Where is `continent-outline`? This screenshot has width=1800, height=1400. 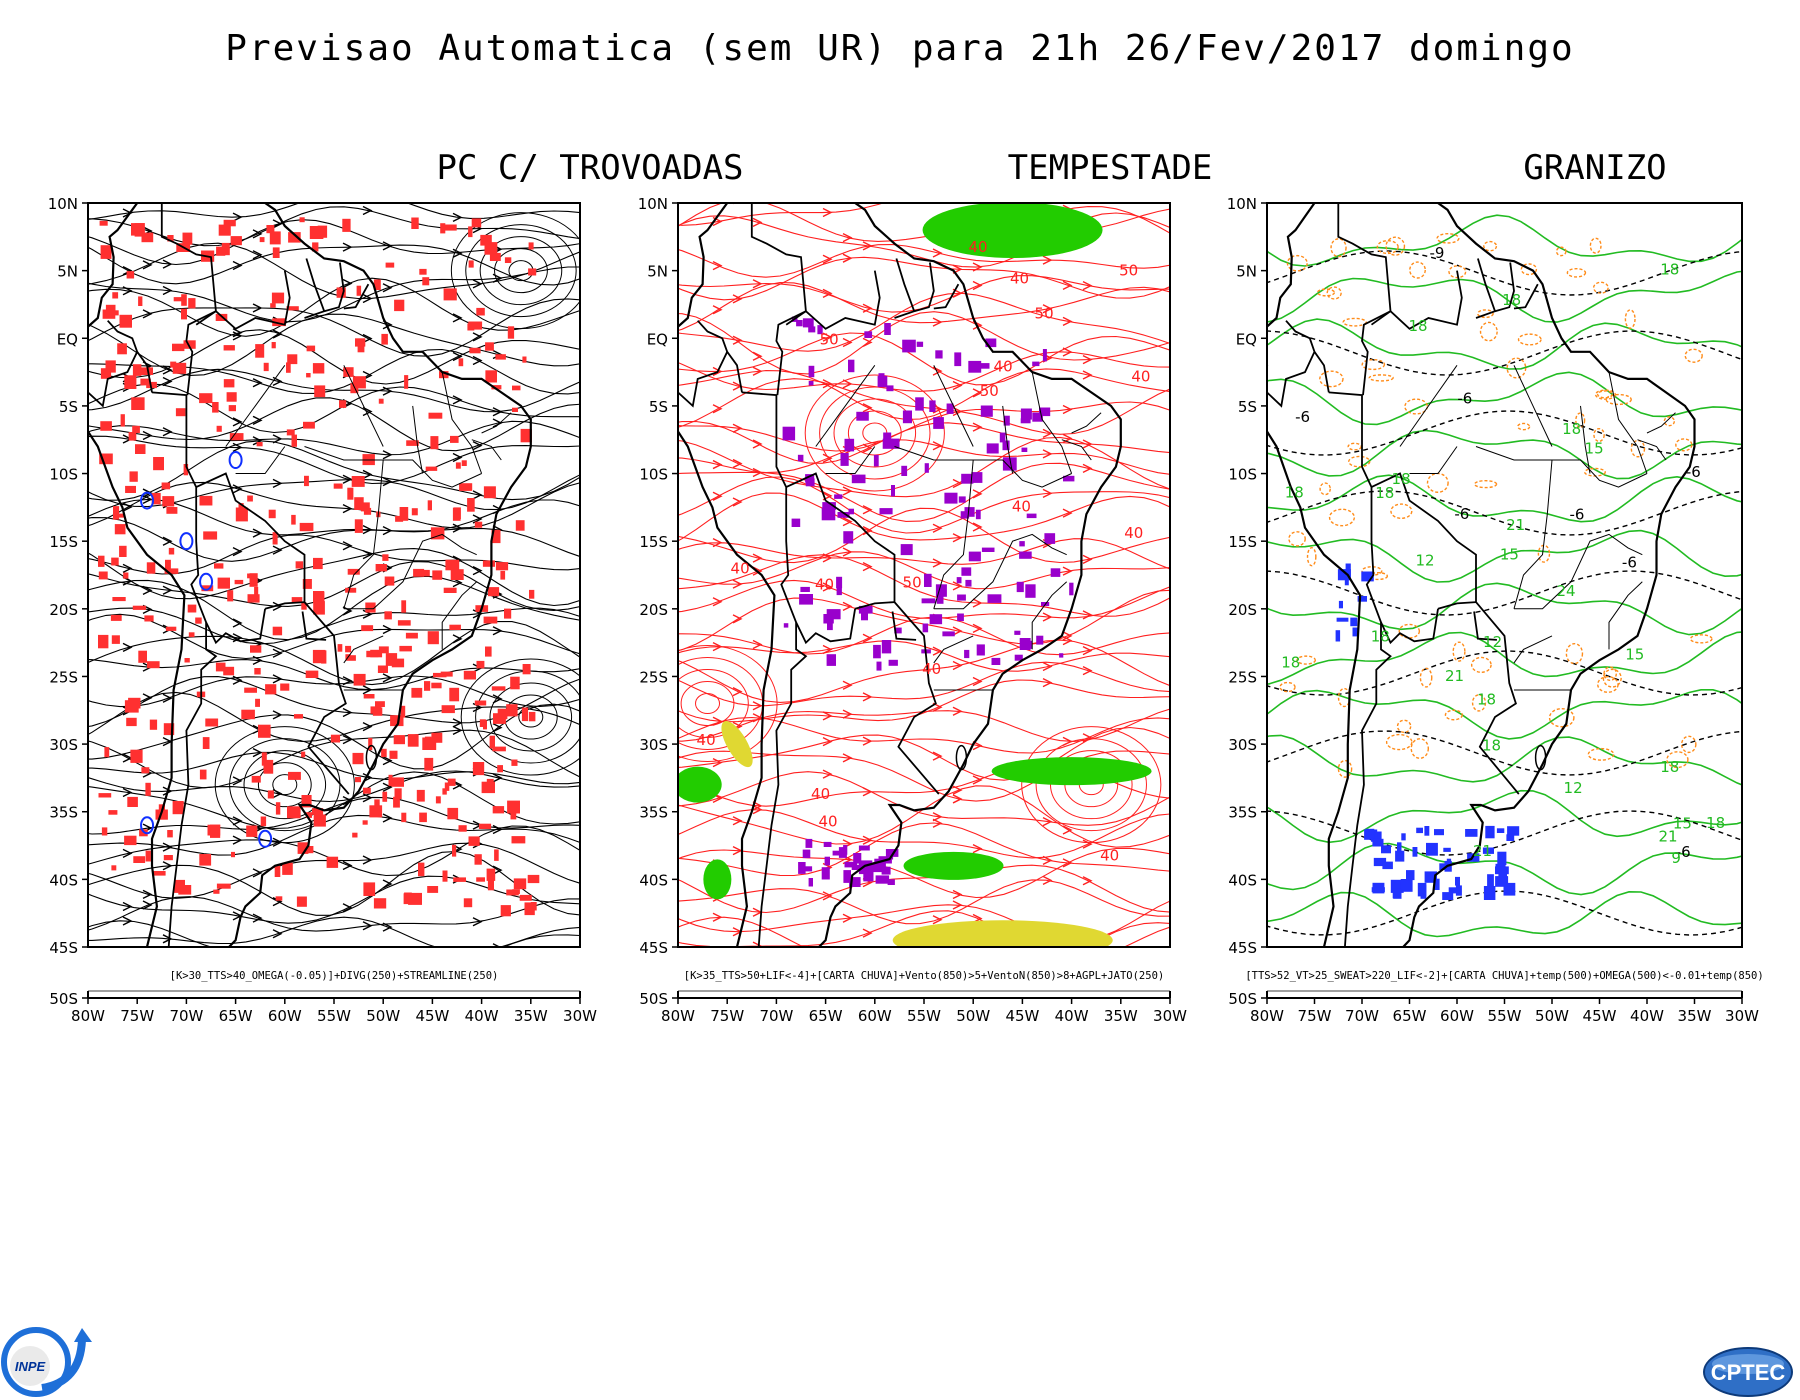 continent-outline is located at coordinates (310, 575).